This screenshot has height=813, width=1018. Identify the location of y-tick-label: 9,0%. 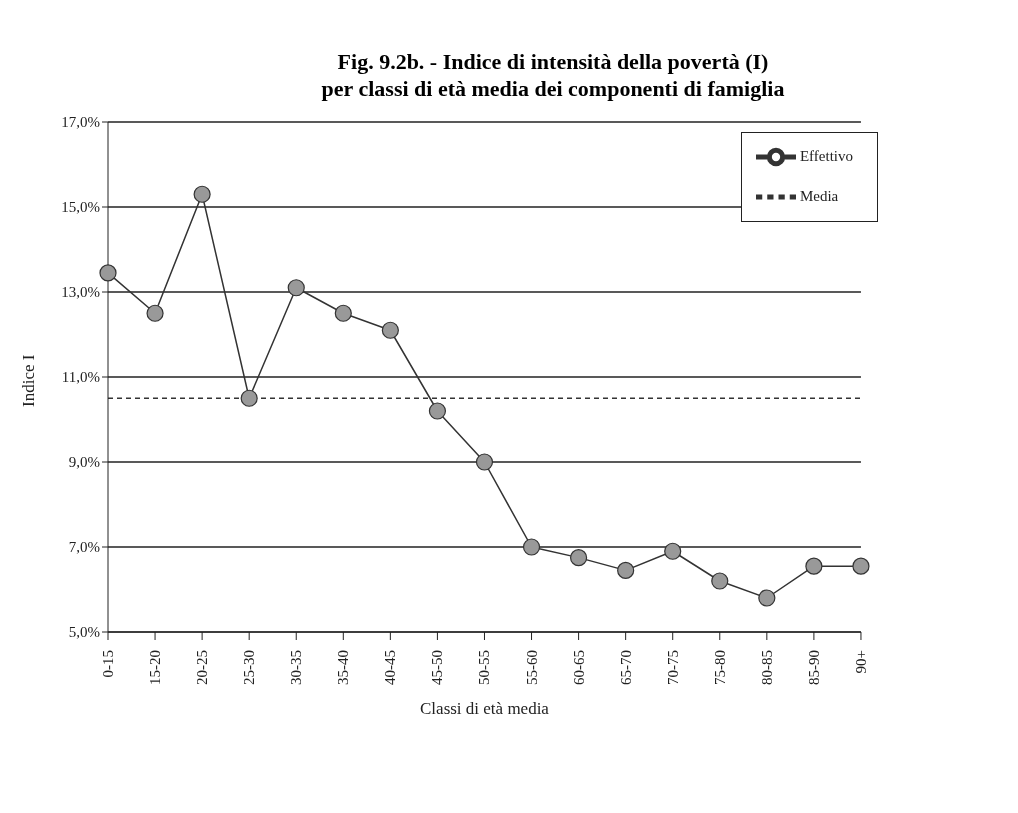
(84, 462).